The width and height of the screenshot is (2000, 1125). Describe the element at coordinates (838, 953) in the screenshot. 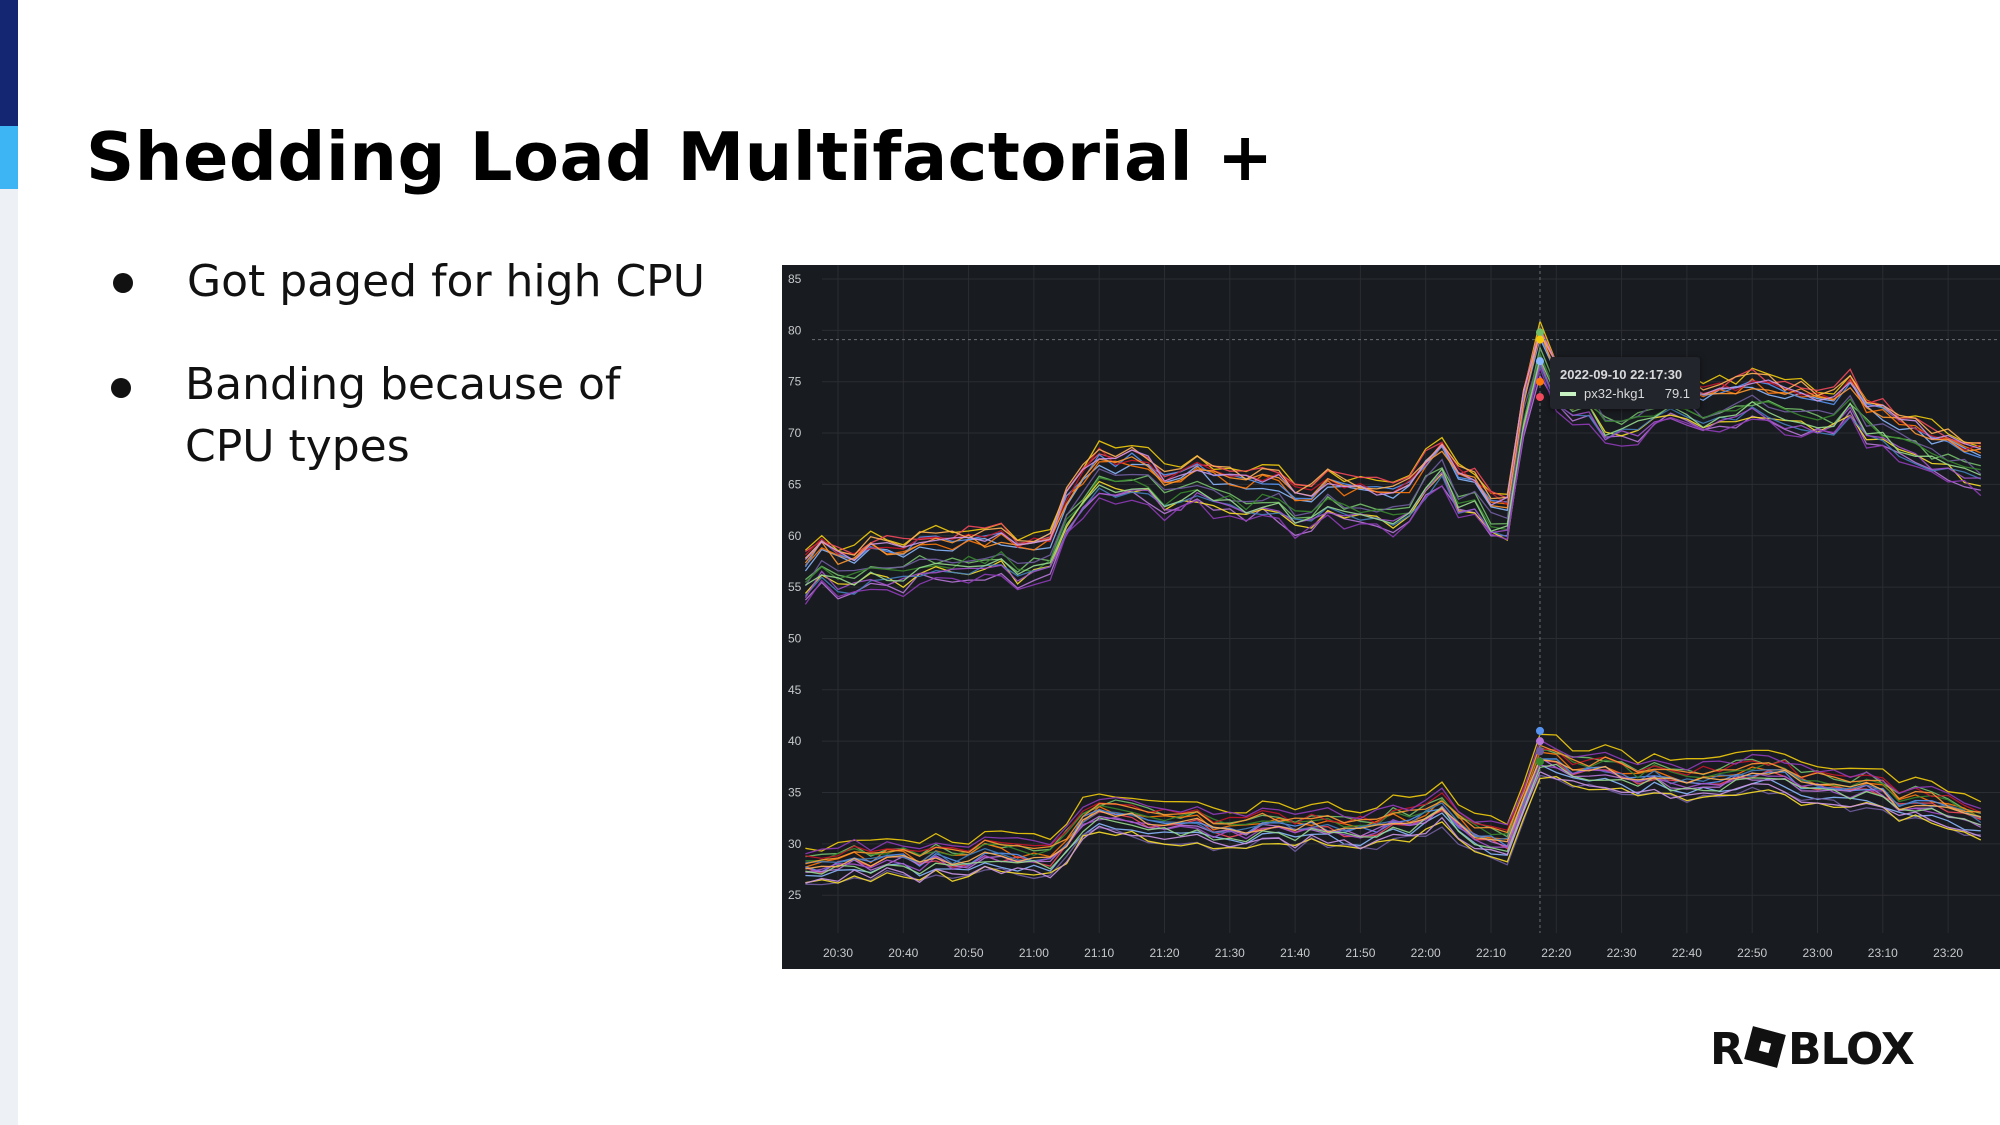

I see `x-tick-label: 20:30` at that location.